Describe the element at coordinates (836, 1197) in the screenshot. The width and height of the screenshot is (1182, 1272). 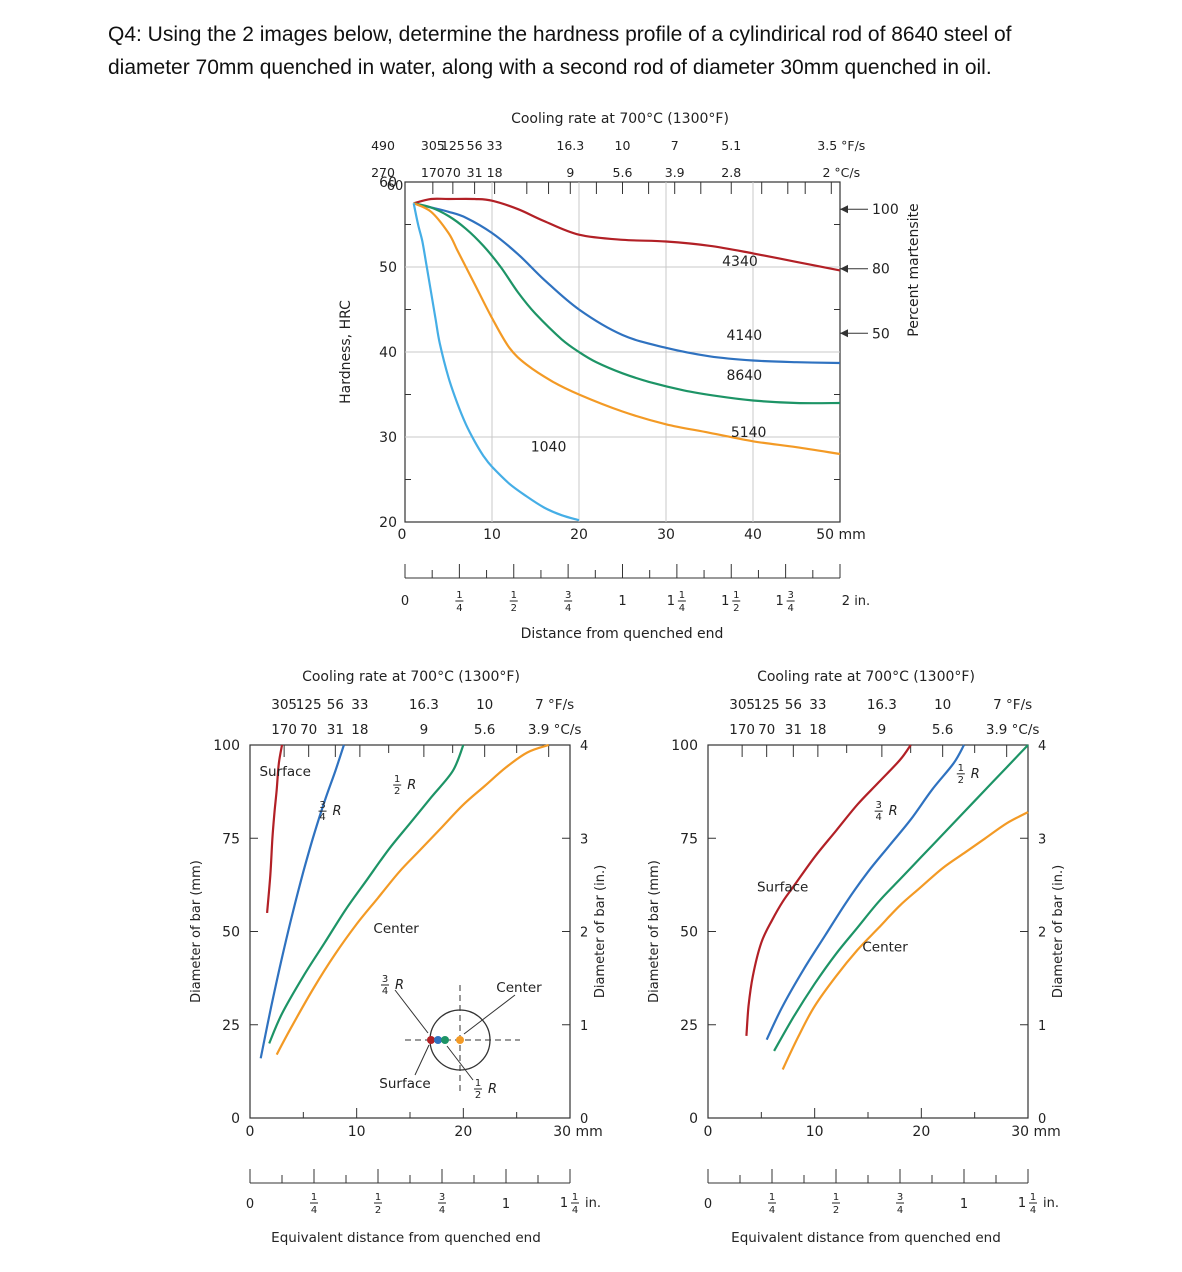
I see `oil-inch-label-num: 1` at that location.